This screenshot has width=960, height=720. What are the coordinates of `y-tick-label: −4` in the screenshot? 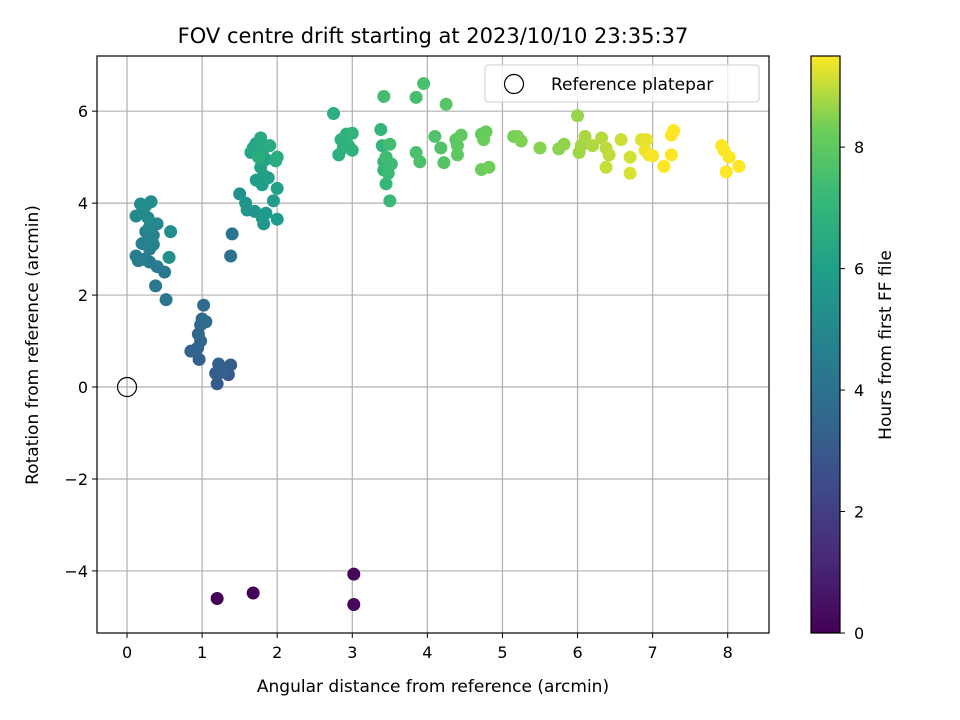 It's located at (76, 571).